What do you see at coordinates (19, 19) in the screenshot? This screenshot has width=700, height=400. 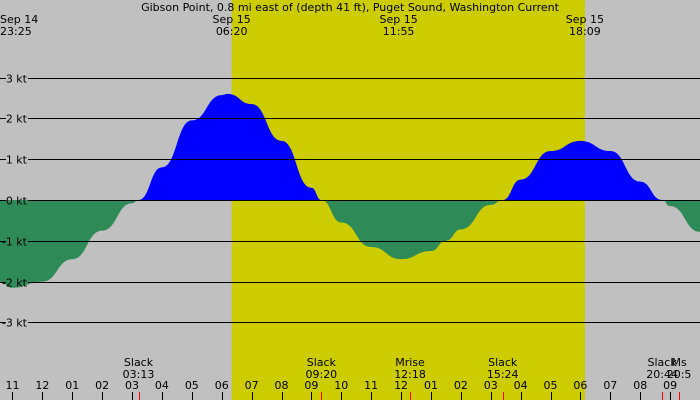 I see `header-date: Sep 14` at bounding box center [19, 19].